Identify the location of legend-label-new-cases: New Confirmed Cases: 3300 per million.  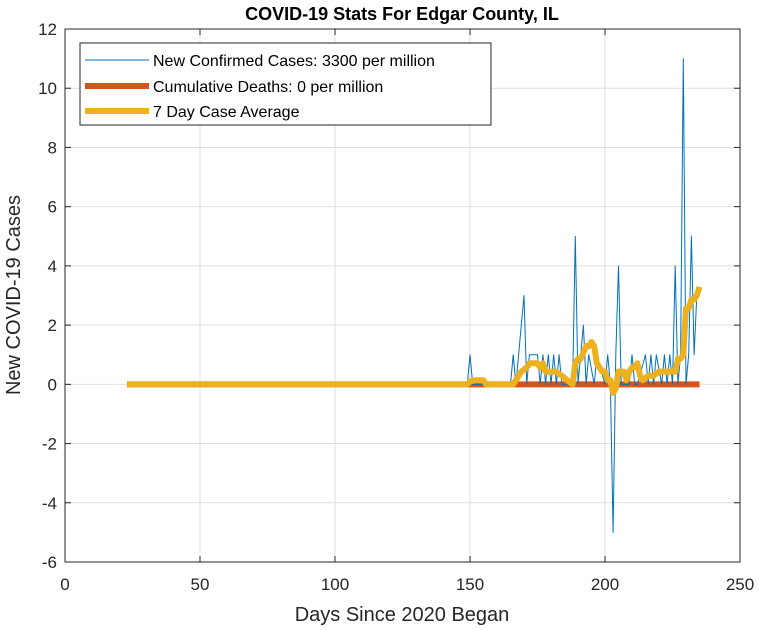
(294, 61).